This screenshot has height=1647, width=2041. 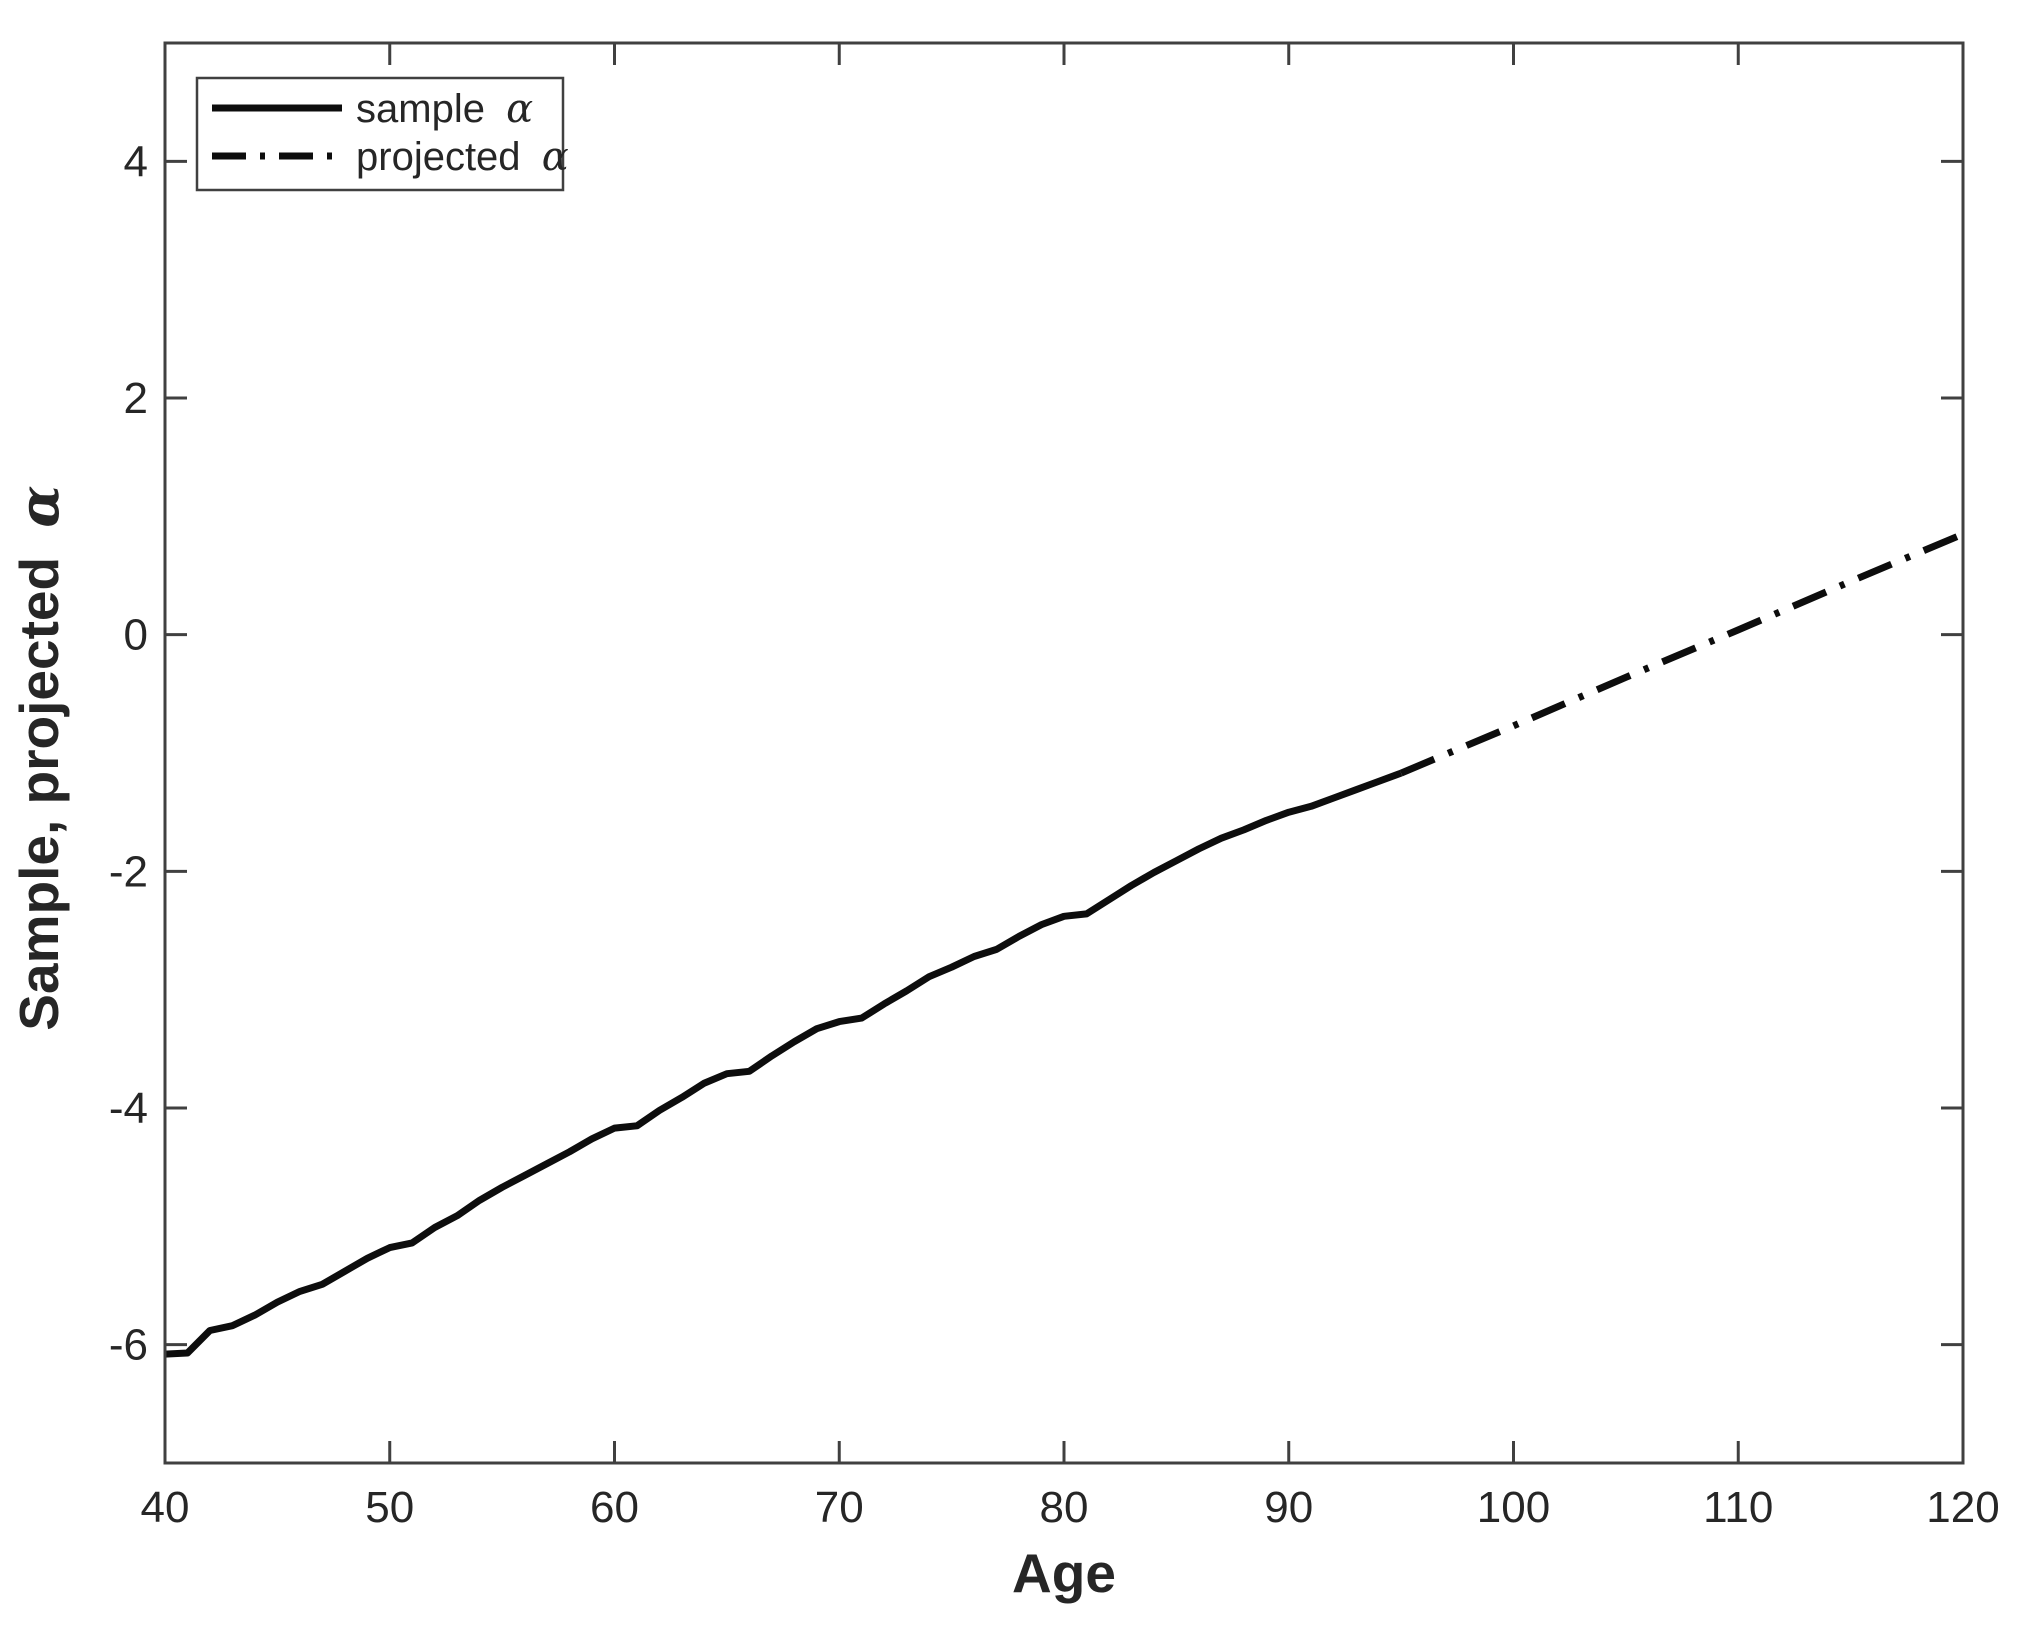 What do you see at coordinates (614, 1507) in the screenshot?
I see `x-tick-label: 60` at bounding box center [614, 1507].